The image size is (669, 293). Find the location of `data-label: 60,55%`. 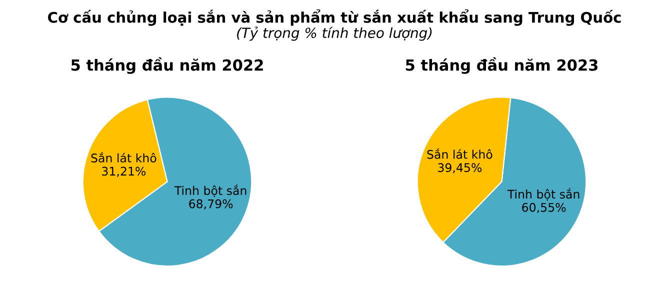

data-label: 60,55% is located at coordinates (544, 208).